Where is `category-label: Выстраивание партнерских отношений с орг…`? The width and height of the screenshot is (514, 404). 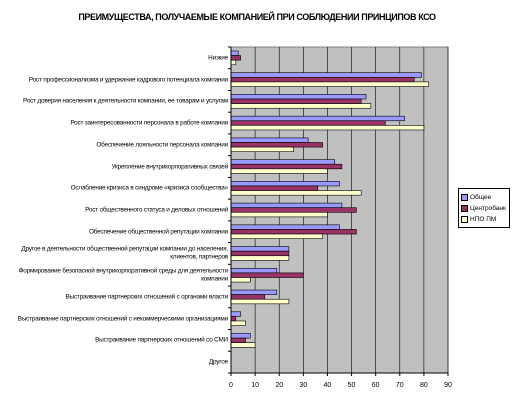
category-label: Выстраивание партнерских отношений с орг… is located at coordinates (146, 297).